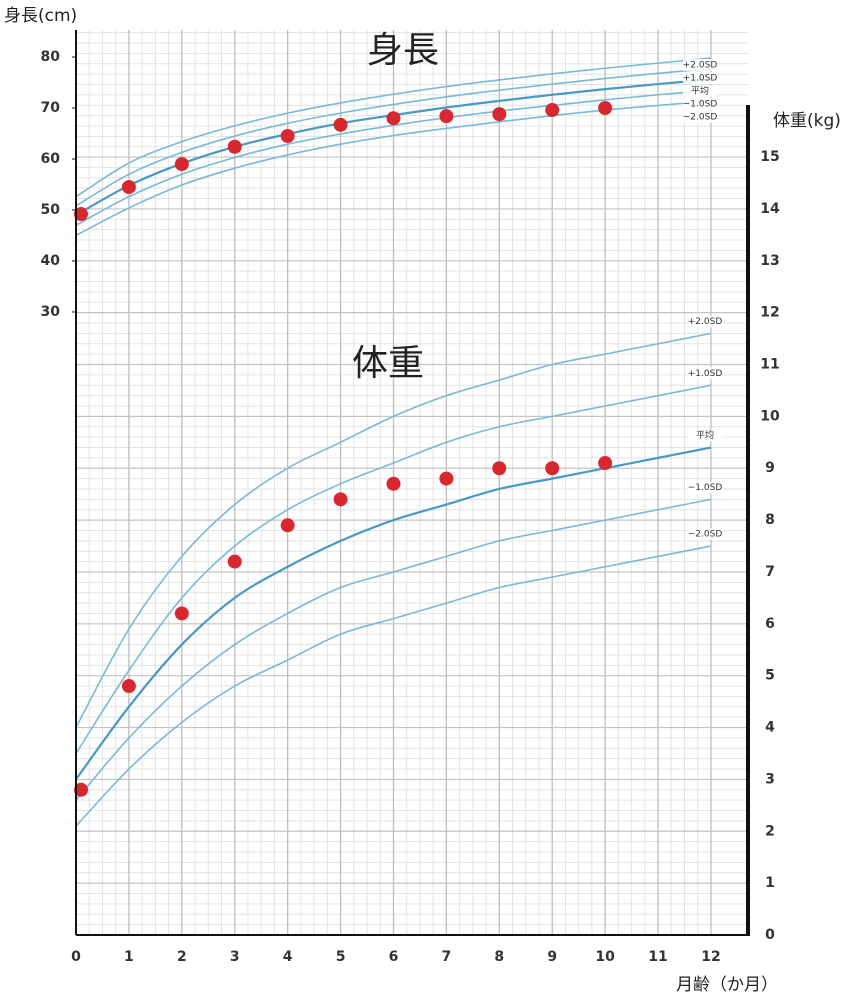  What do you see at coordinates (769, 365) in the screenshot?
I see `y2-tick-label: 11` at bounding box center [769, 365].